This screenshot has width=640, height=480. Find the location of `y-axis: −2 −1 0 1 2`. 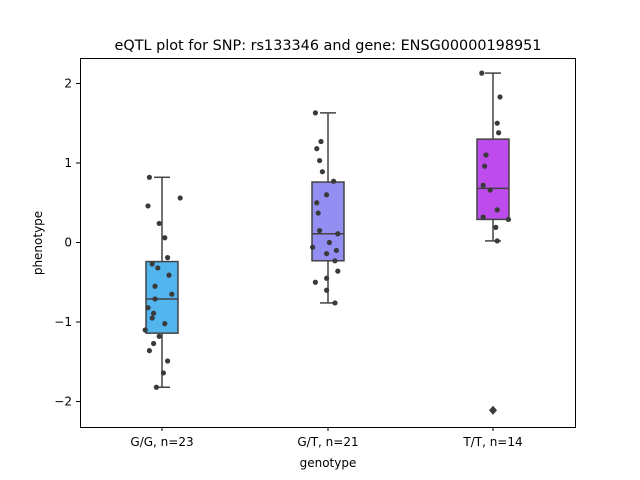

y-axis: −2 −1 0 1 2 is located at coordinates (67, 242).